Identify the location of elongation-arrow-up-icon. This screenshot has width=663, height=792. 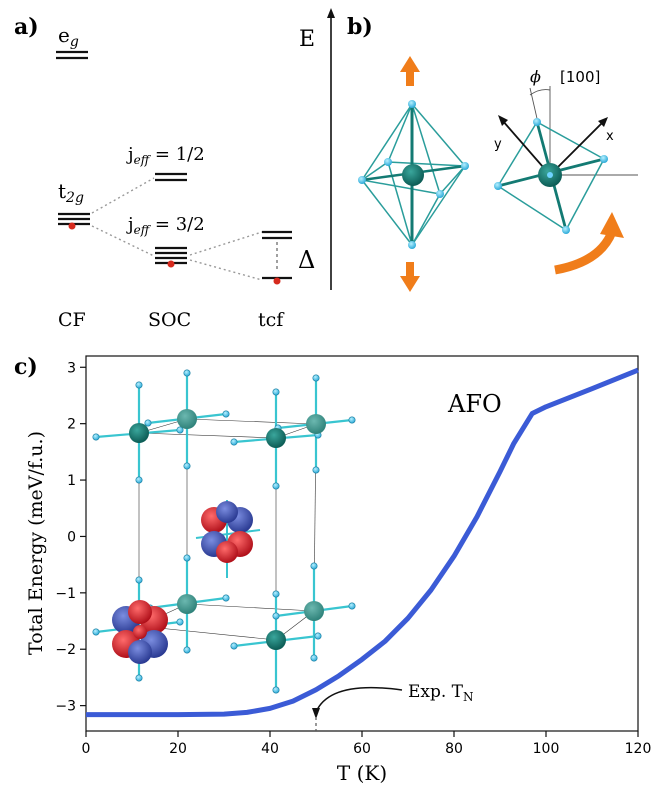
(410, 71).